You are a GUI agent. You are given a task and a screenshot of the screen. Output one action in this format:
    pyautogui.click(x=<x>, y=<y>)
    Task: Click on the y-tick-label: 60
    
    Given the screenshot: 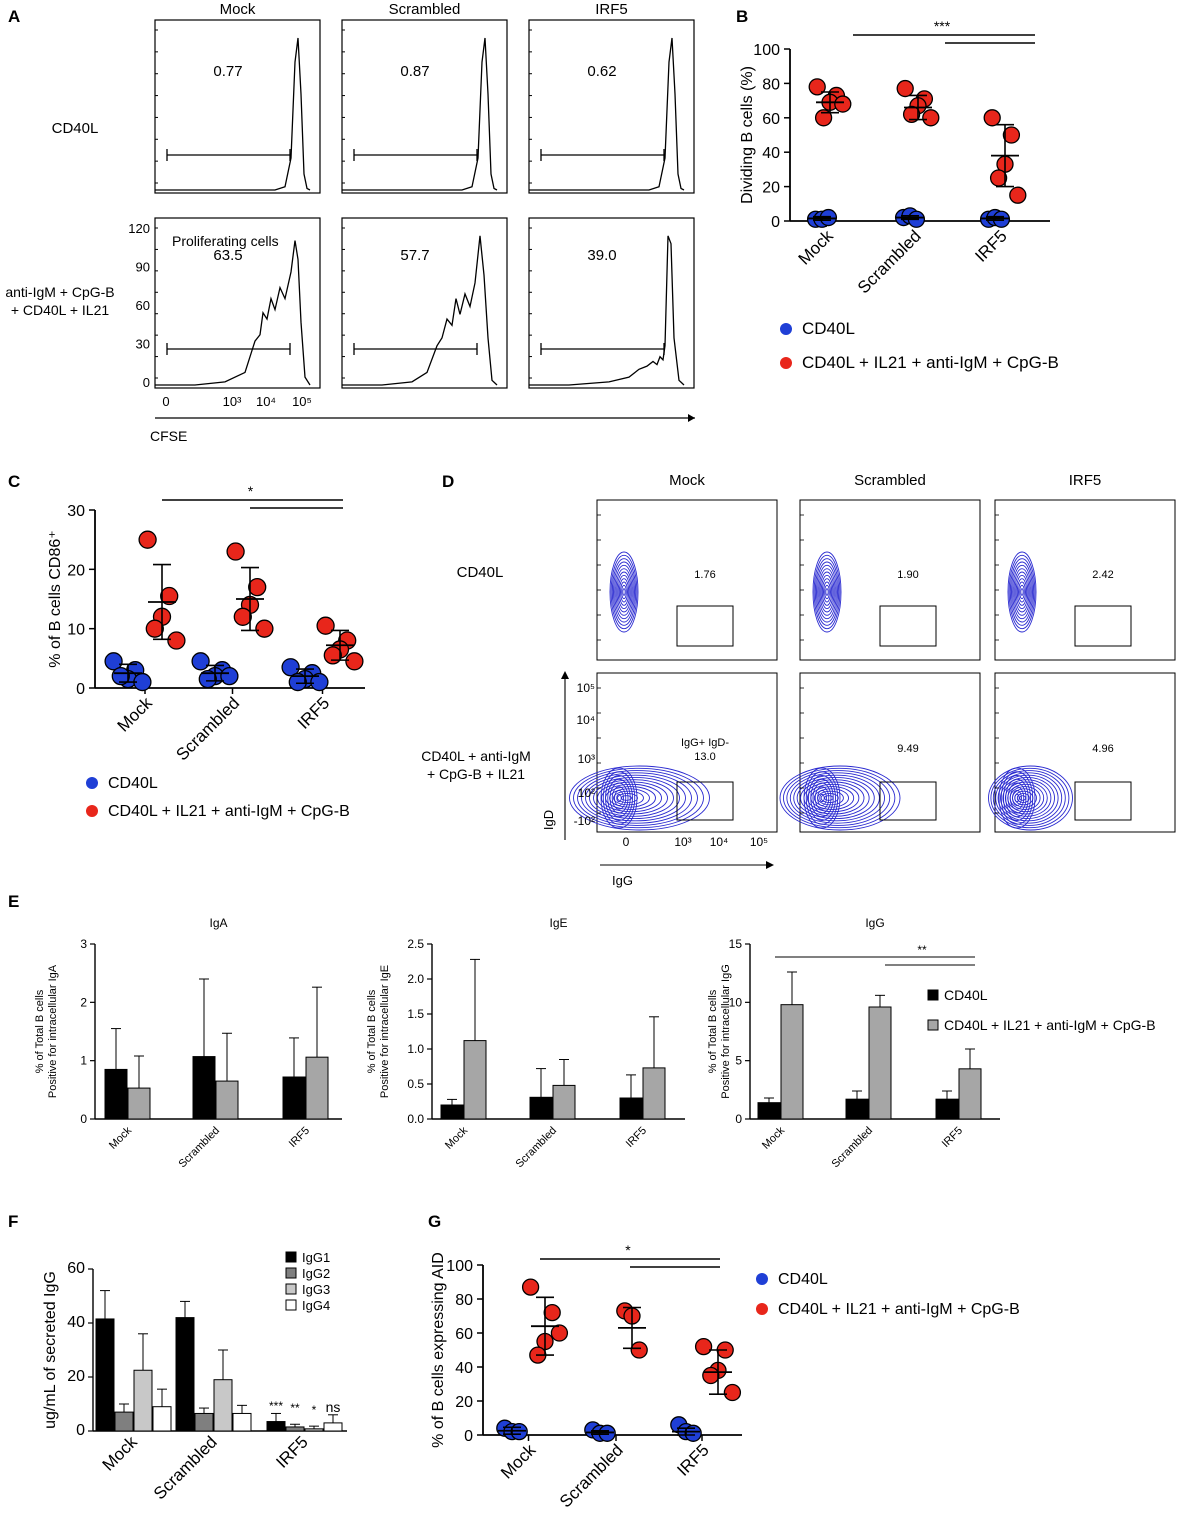 What is the action you would take?
    pyautogui.click(x=76, y=1268)
    